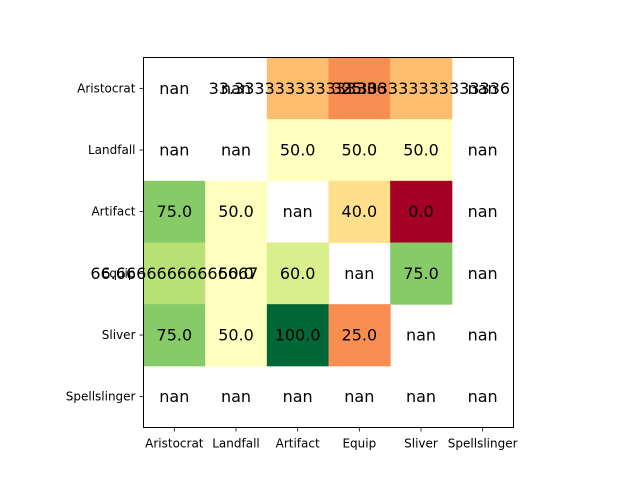 The width and height of the screenshot is (640, 480). I want to click on cell-label: 100.0, so click(298, 335).